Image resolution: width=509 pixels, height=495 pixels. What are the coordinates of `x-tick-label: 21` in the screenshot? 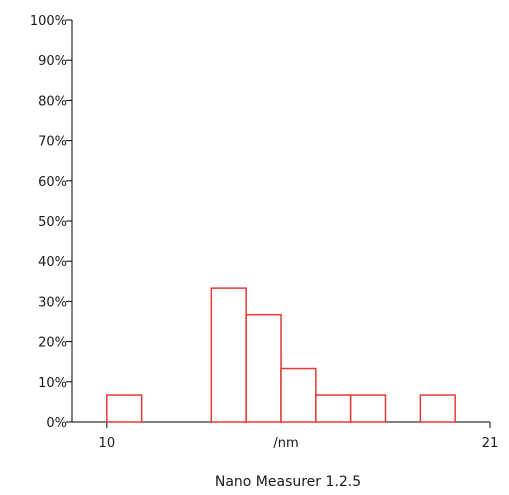 It's located at (490, 443).